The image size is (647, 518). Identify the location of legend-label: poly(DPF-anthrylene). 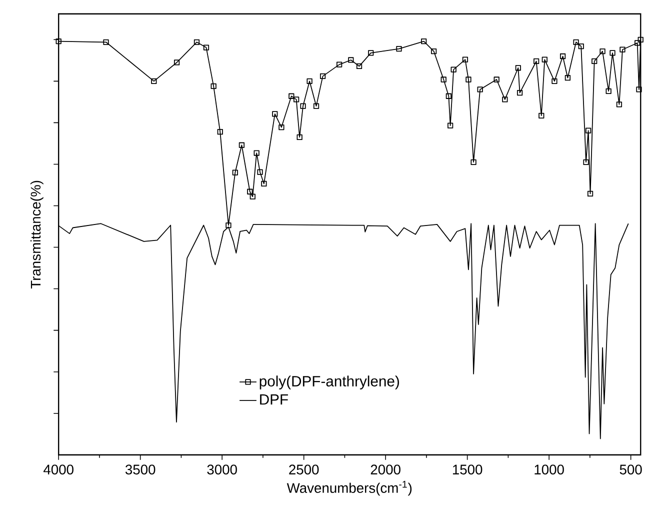
(329, 382).